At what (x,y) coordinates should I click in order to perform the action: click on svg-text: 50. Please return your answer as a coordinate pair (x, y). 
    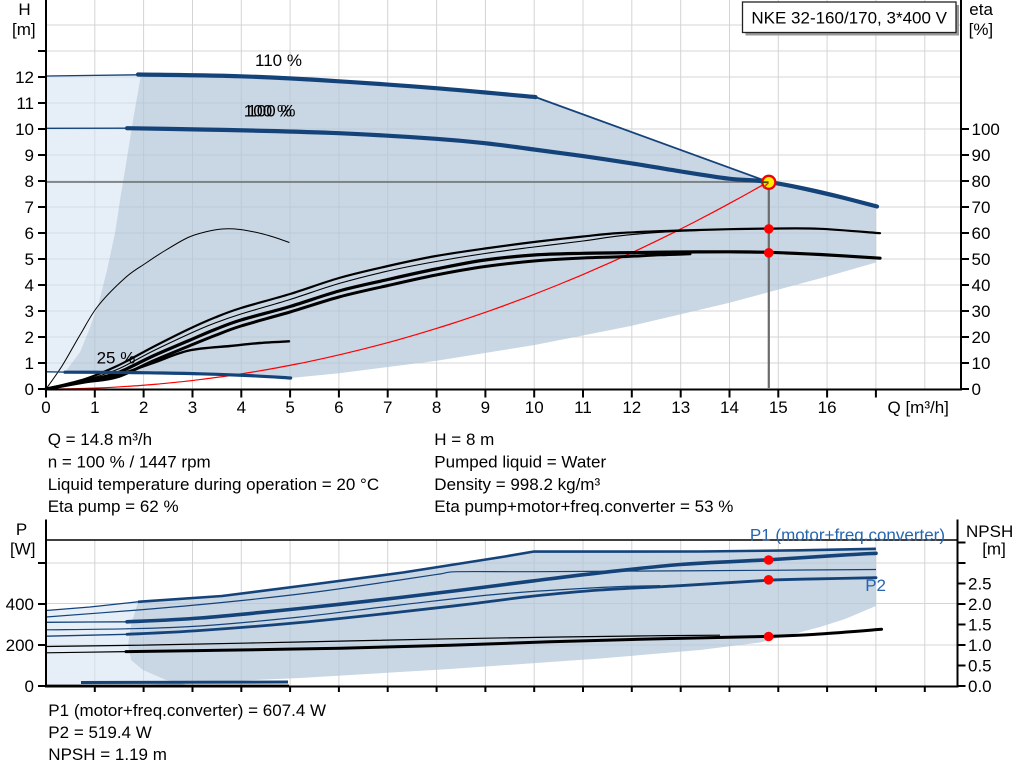
    Looking at the image, I should click on (981, 259).